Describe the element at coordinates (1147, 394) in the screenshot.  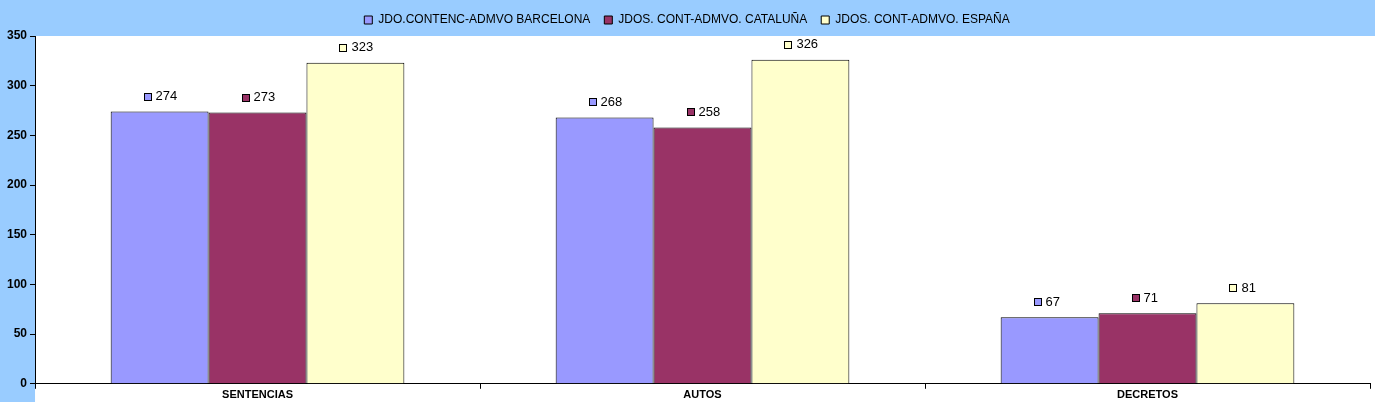
I see `x-tick-label: DECRETOS` at that location.